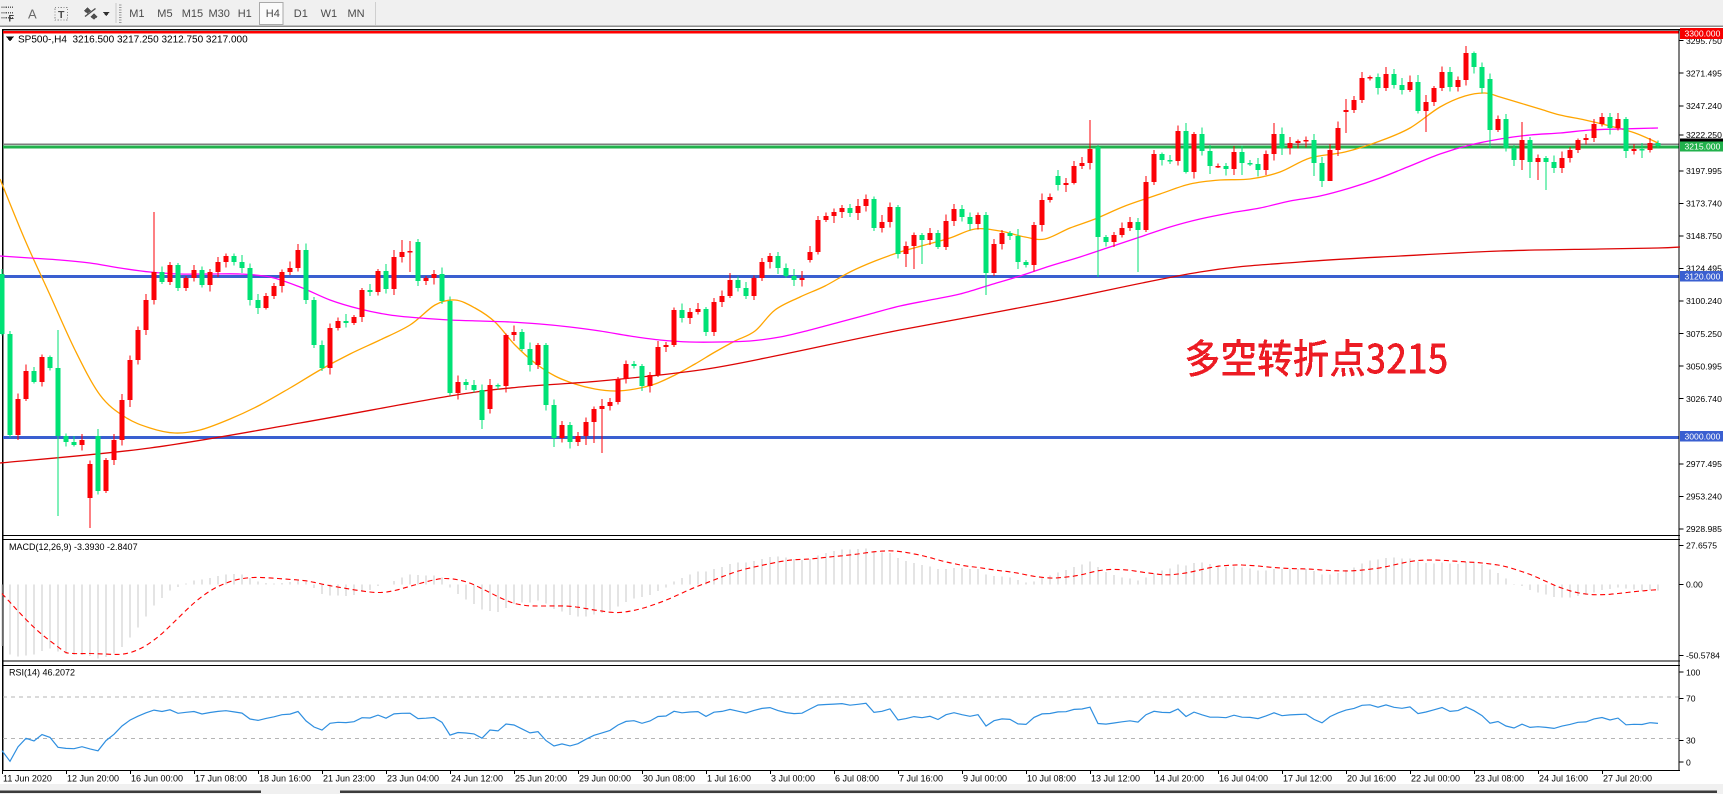 This screenshot has width=1723, height=799. I want to click on svg-text: 29 Jun 00:00, so click(605, 779).